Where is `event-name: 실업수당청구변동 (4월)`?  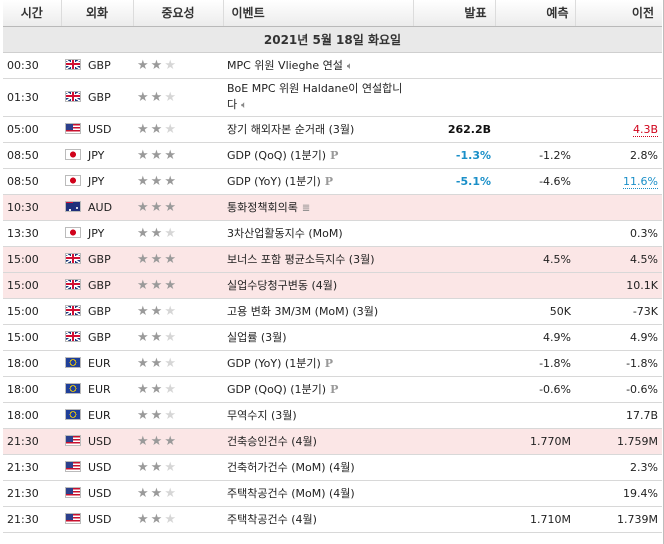 event-name: 실업수당청구변동 (4월) is located at coordinates (282, 285).